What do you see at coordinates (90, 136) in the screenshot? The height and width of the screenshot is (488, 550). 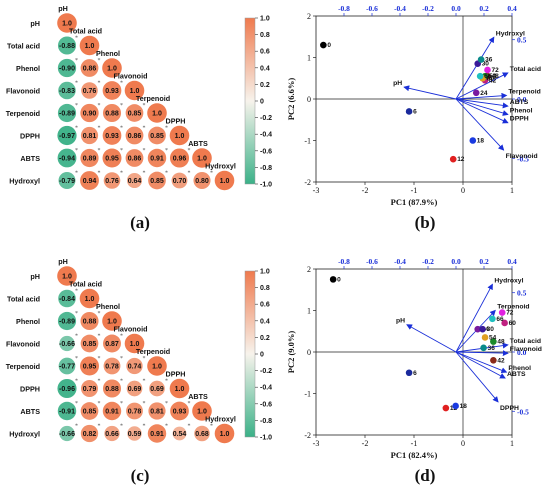 I see `corr-value-5-1: 0.81` at bounding box center [90, 136].